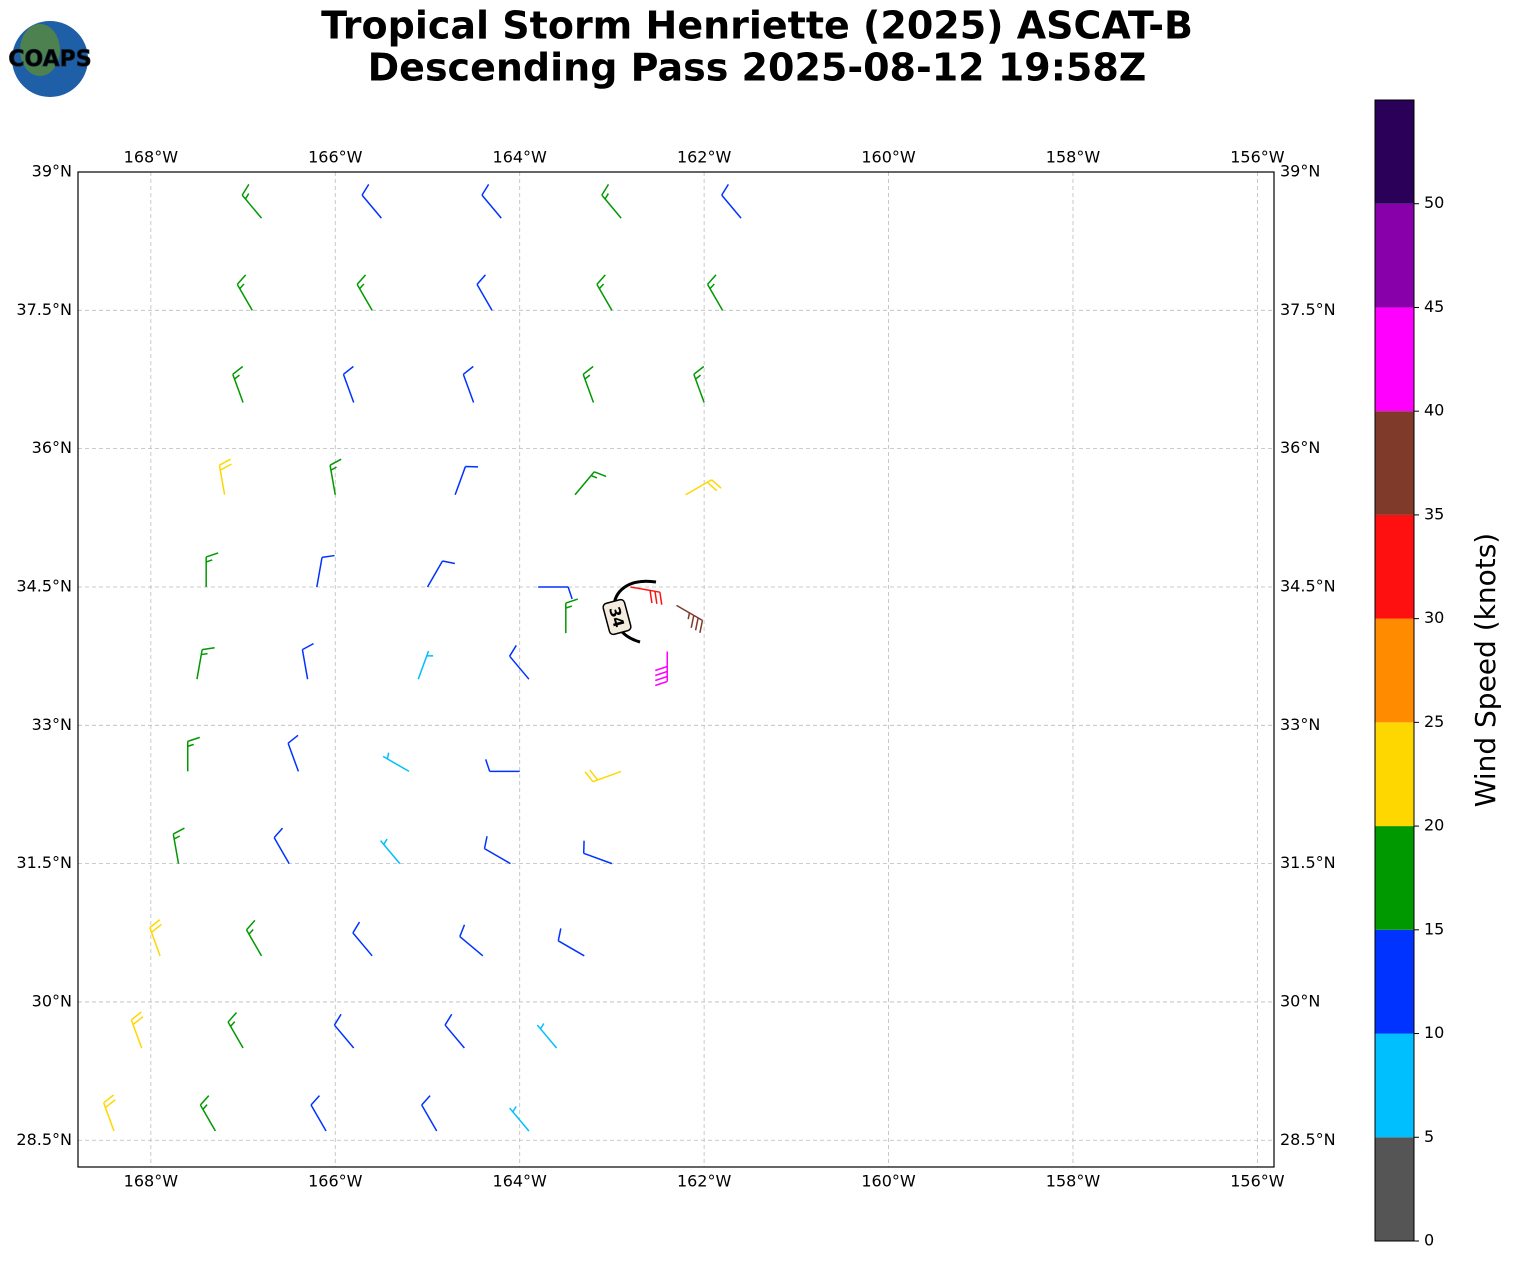  I want to click on contour-label-box, so click(617, 617).